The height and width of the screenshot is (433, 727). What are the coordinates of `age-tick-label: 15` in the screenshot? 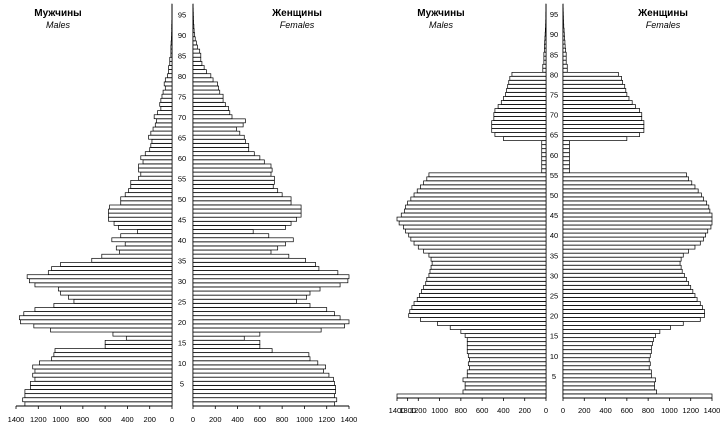 It's located at (182, 342).